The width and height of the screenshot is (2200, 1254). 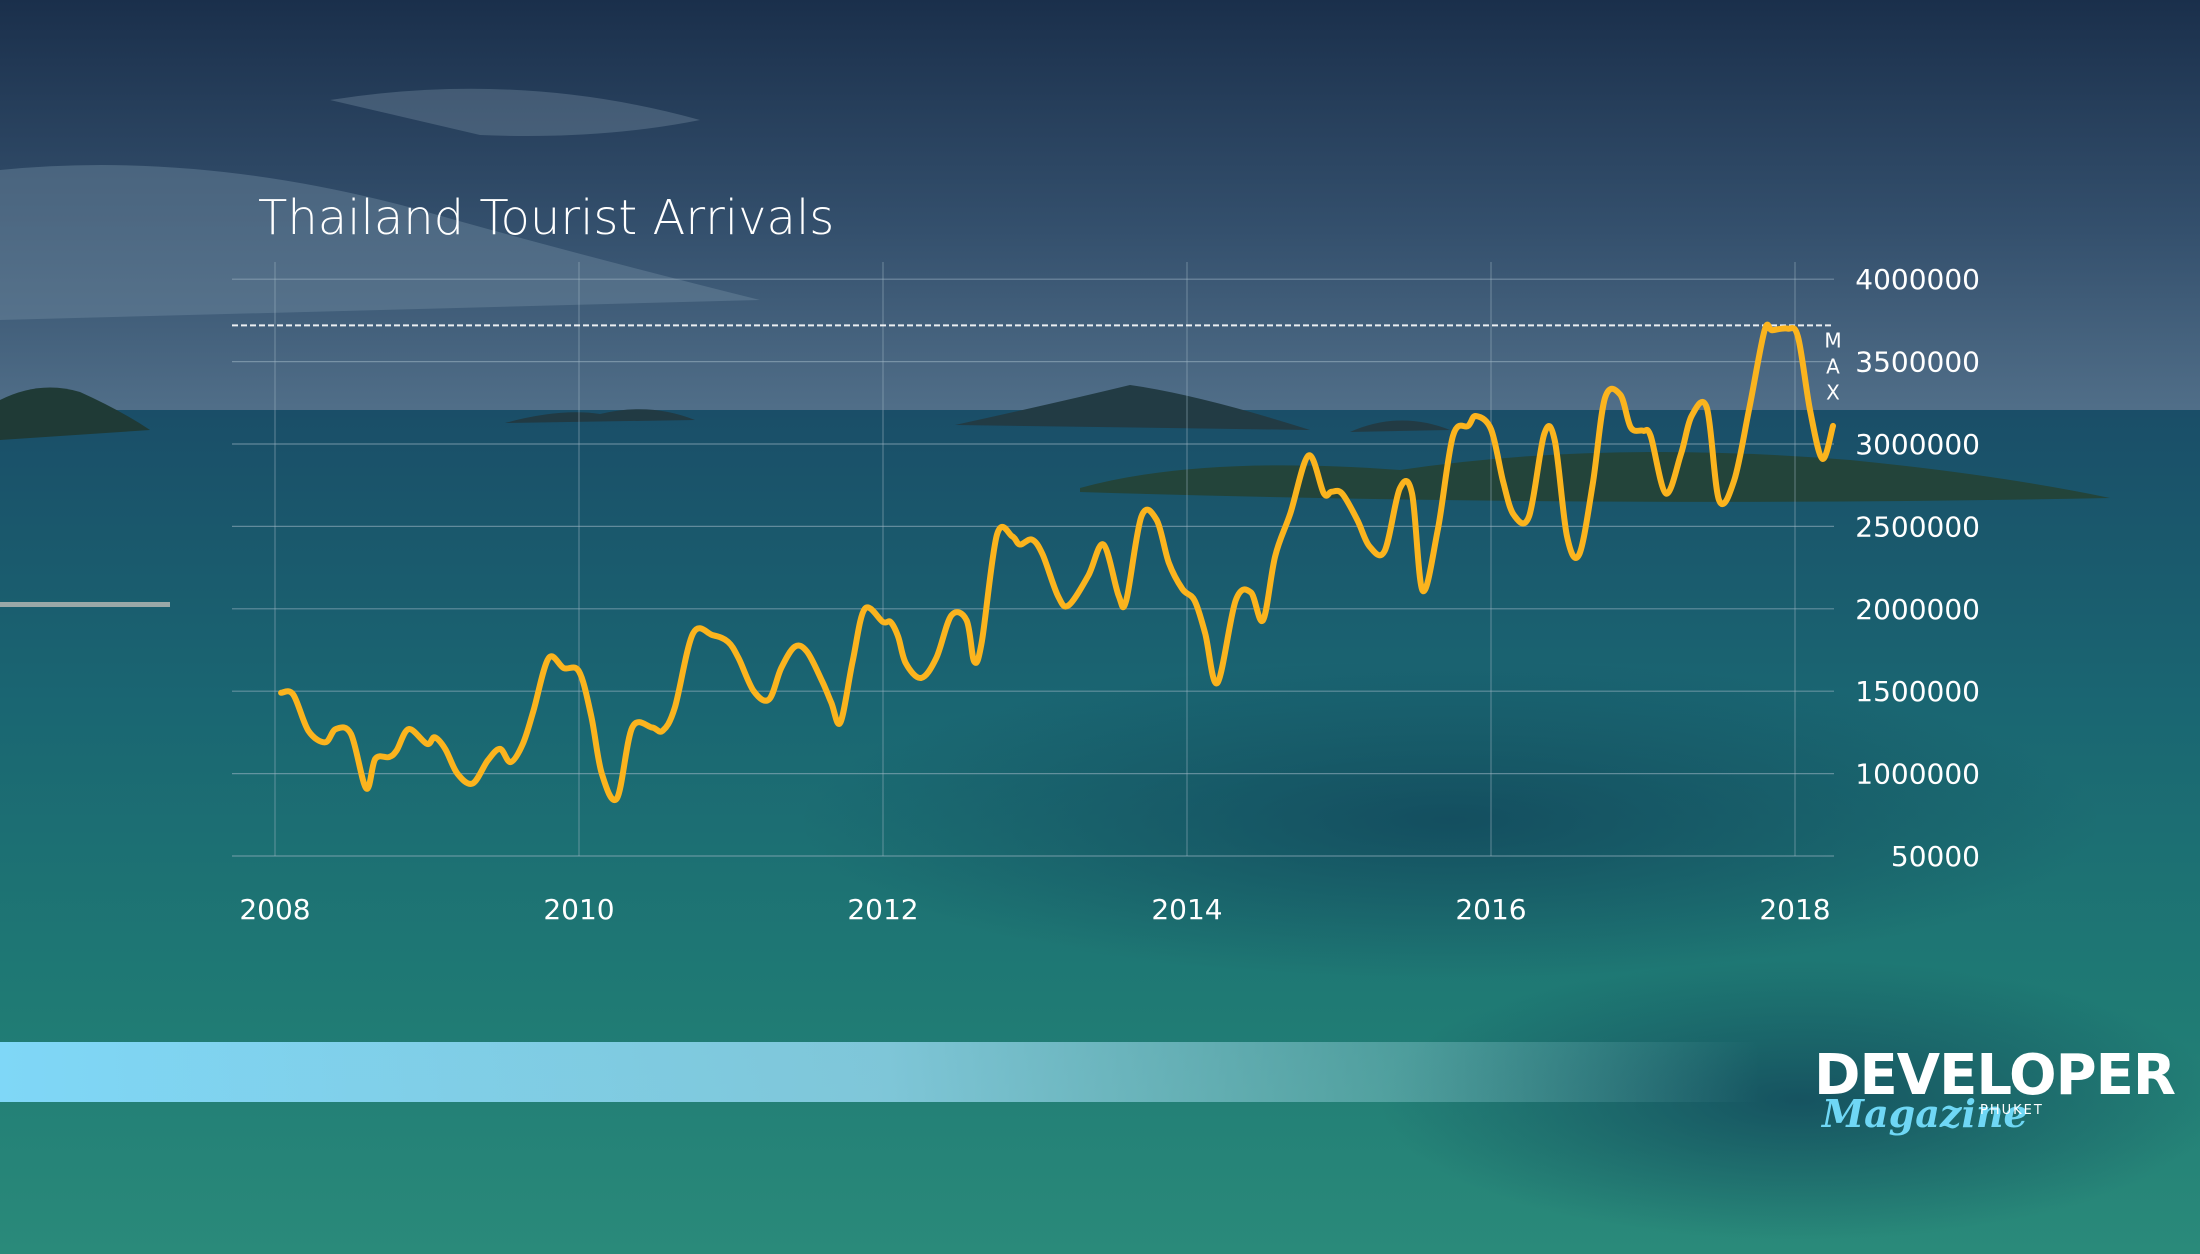 What do you see at coordinates (1917, 609) in the screenshot?
I see `y-tick-label-3: 2000000` at bounding box center [1917, 609].